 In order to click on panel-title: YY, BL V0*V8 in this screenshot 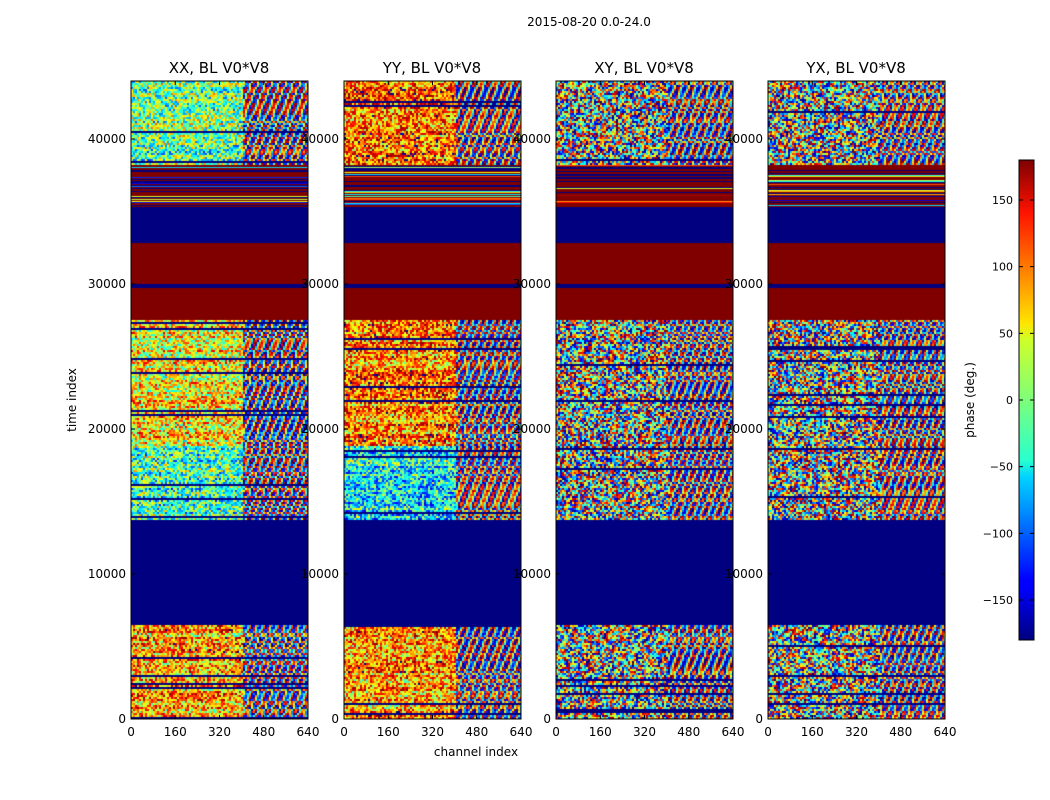, I will do `click(431, 68)`.